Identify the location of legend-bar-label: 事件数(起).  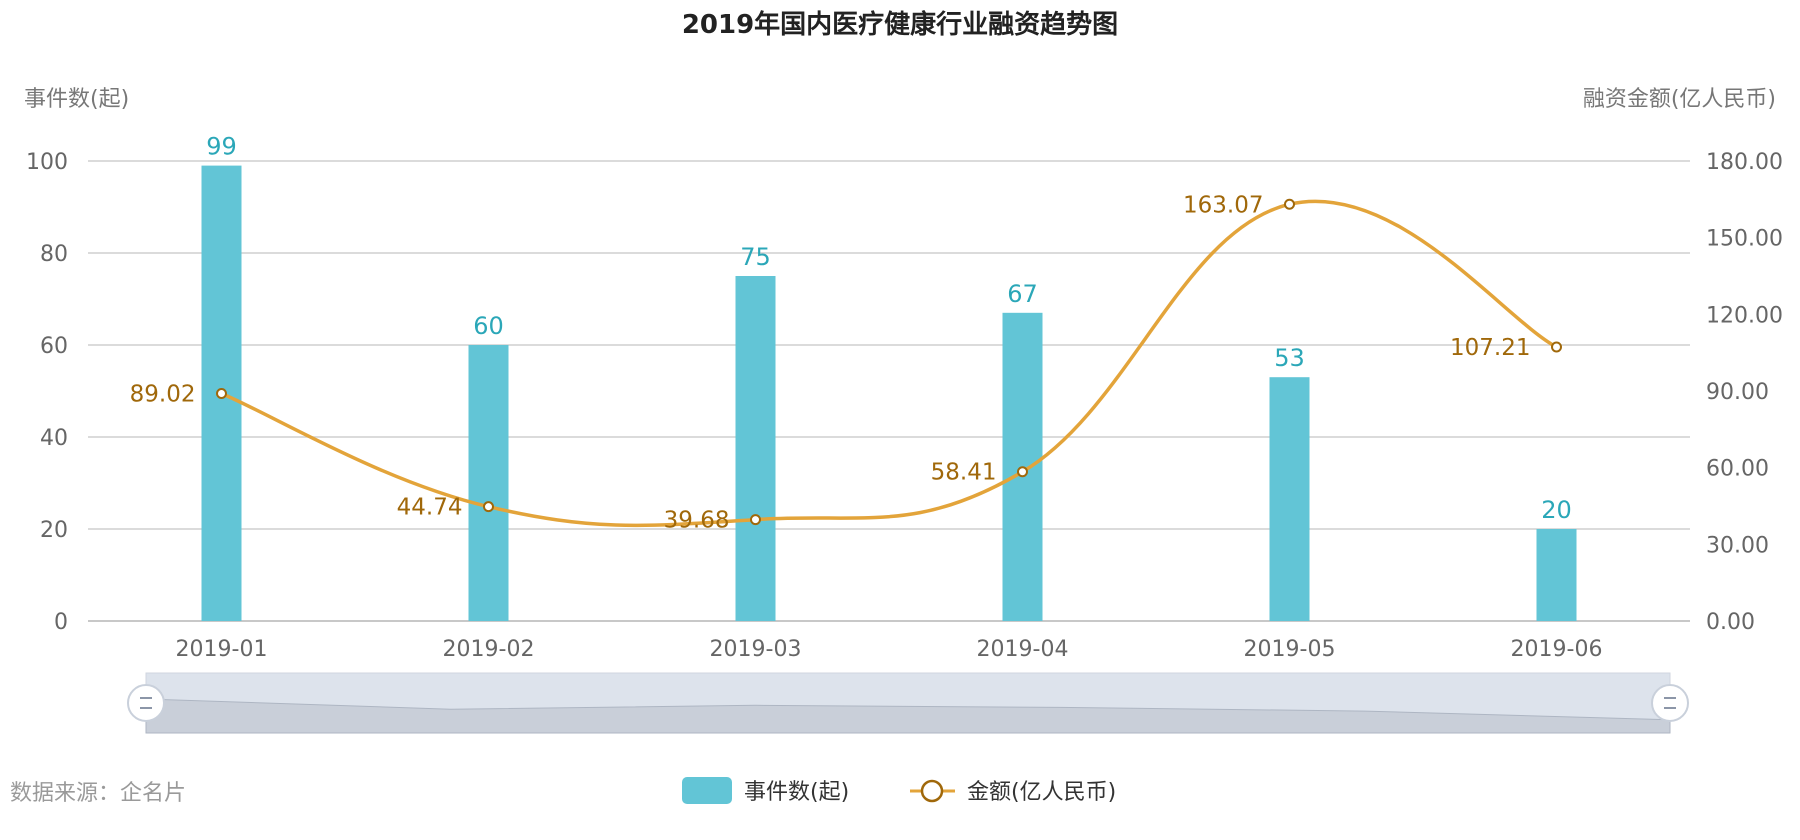
(796, 792).